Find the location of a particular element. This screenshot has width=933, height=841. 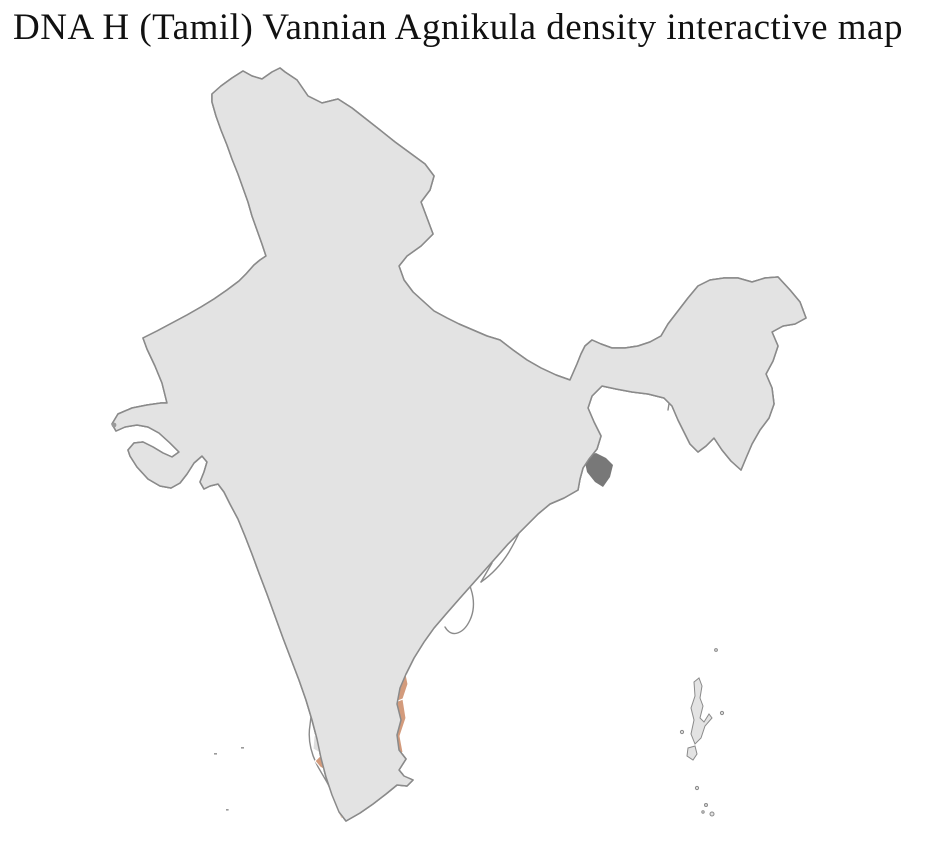

state-border-odisha-ap is located at coordinates (486, 572).